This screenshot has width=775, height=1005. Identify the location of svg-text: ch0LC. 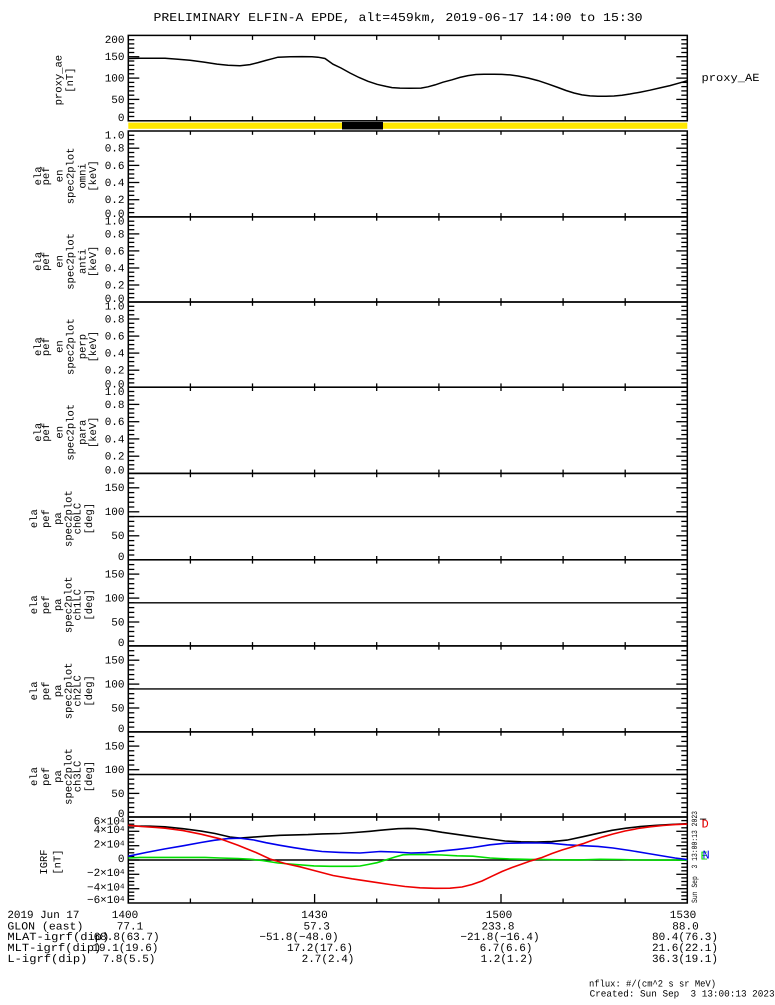
(79, 519).